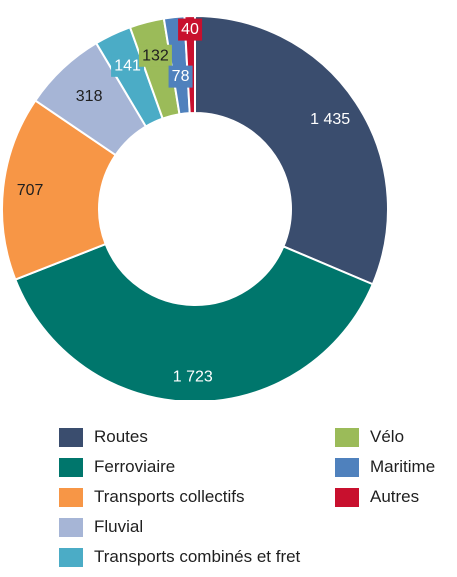 The height and width of the screenshot is (577, 457). What do you see at coordinates (71, 527) in the screenshot?
I see `legend-swatch-fluvial` at bounding box center [71, 527].